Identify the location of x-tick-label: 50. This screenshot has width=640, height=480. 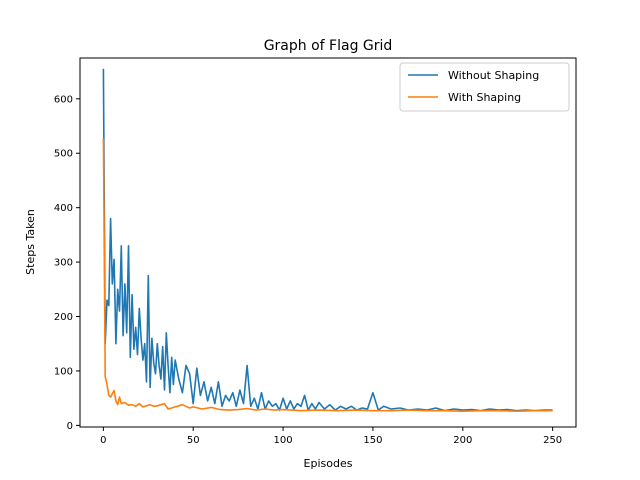
(193, 440).